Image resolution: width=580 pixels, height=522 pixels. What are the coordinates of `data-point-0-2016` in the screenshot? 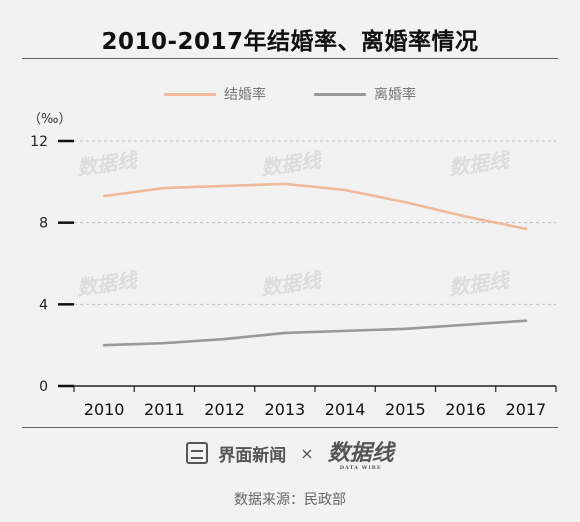 It's located at (465, 216).